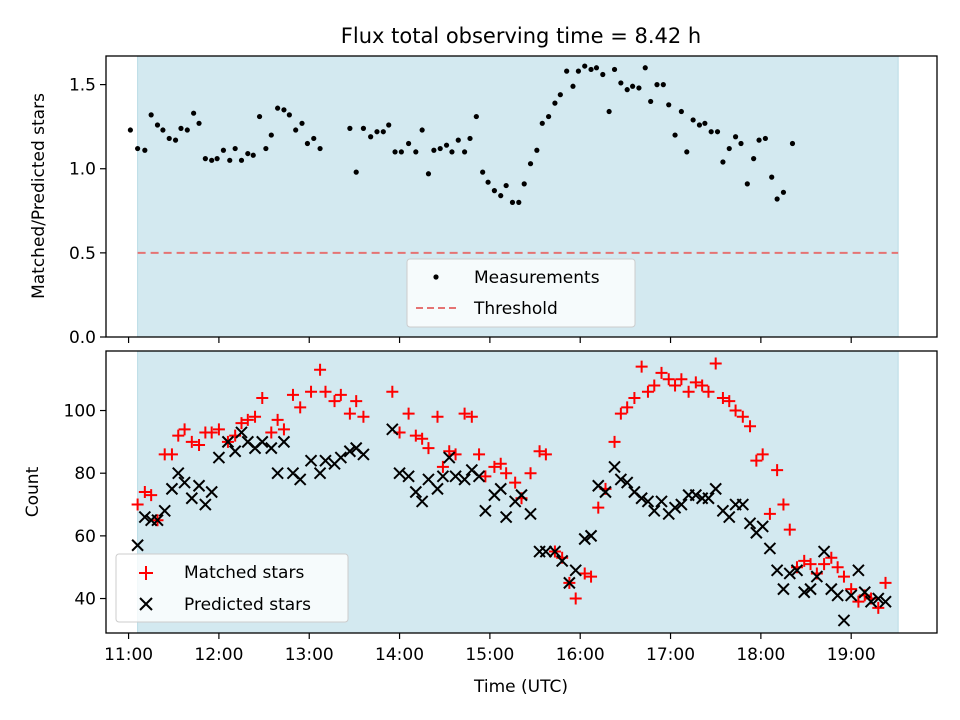 Image resolution: width=960 pixels, height=720 pixels. What do you see at coordinates (520, 687) in the screenshot?
I see `x-axis-label: Time (UTC)` at bounding box center [520, 687].